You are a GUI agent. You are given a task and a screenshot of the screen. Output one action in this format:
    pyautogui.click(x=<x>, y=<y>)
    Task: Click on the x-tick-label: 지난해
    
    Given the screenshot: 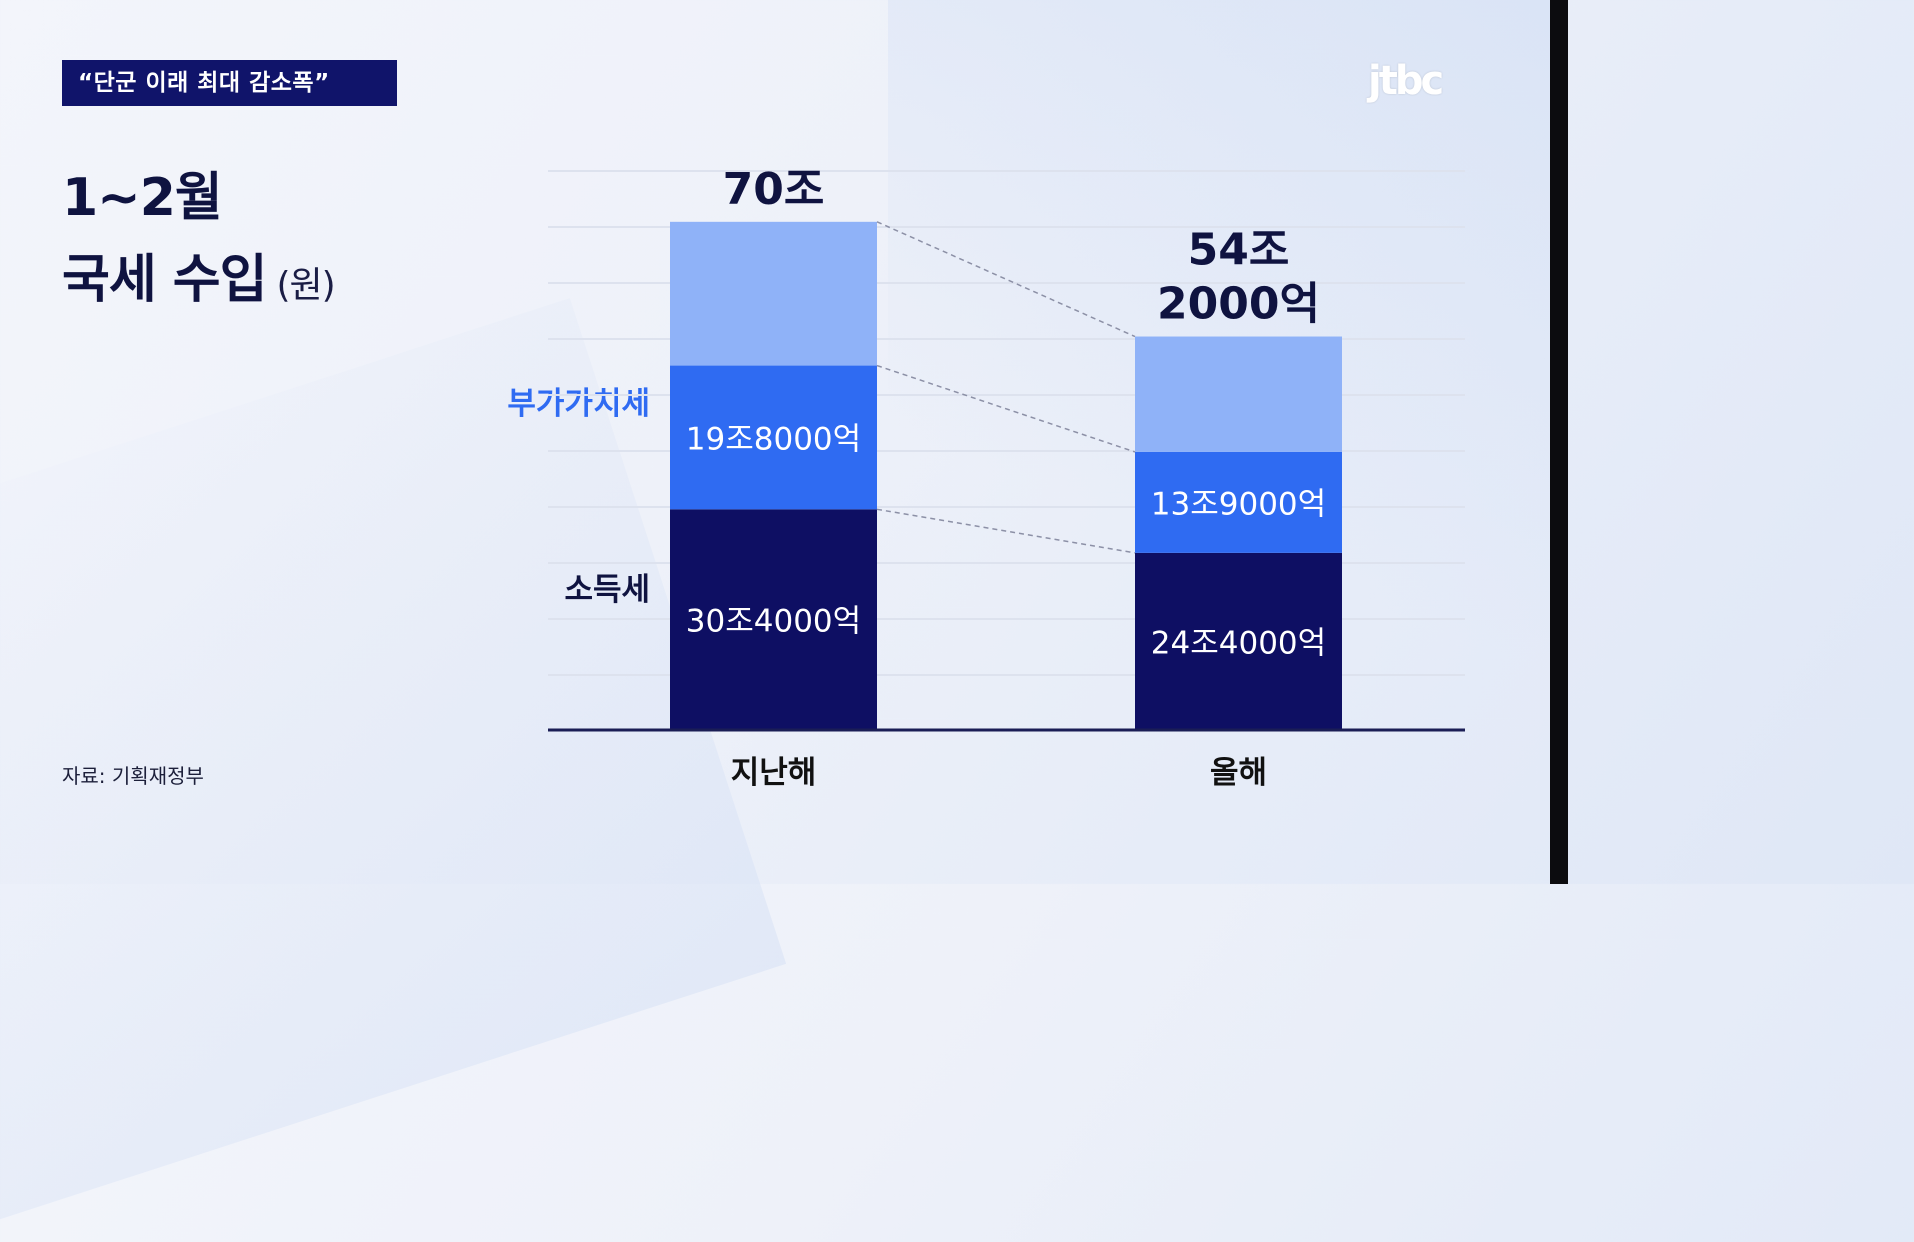 What is the action you would take?
    pyautogui.click(x=774, y=773)
    